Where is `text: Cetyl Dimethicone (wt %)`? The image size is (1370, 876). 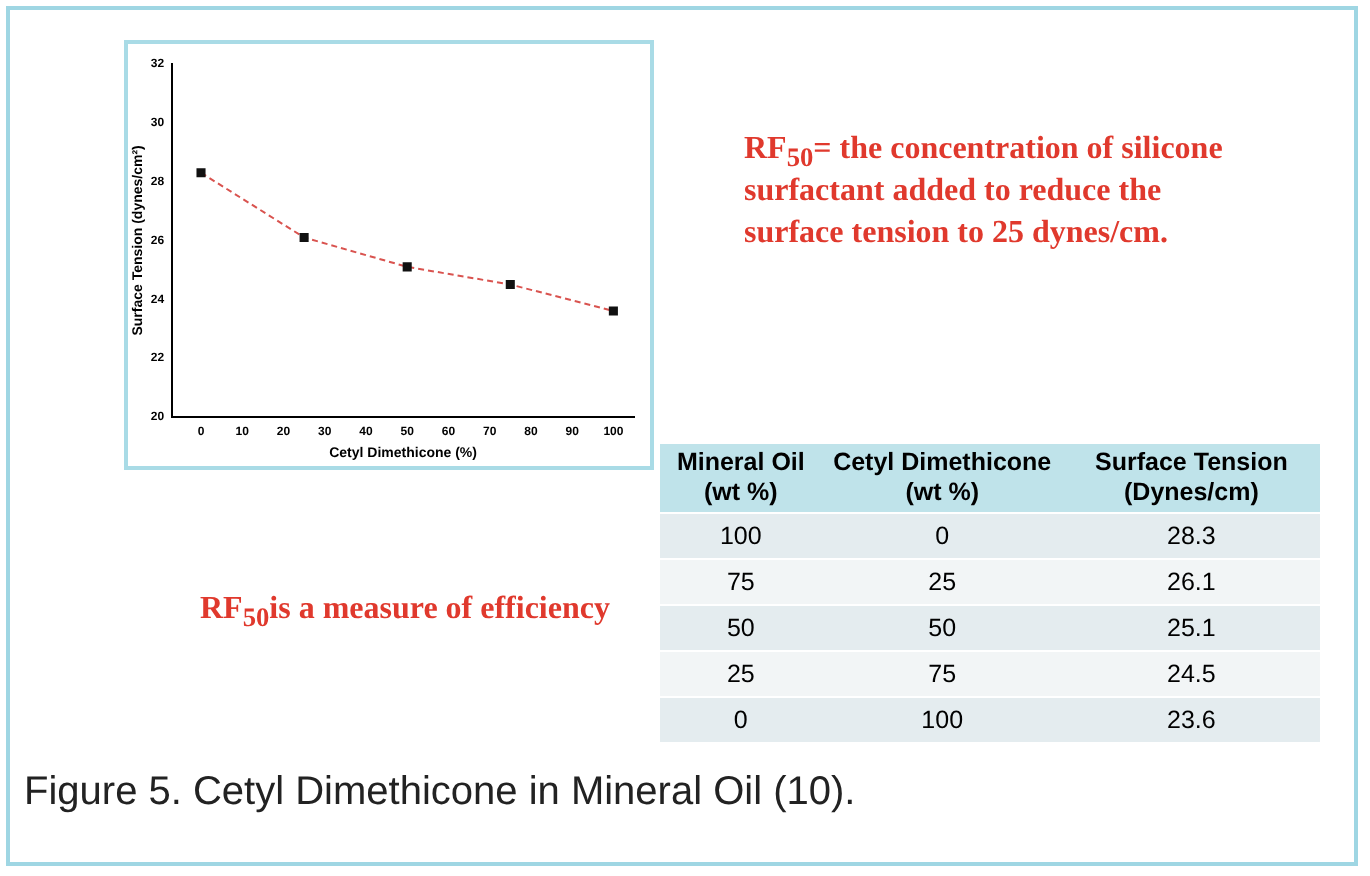
text: Cetyl Dimethicone (wt %) is located at coordinates (942, 478).